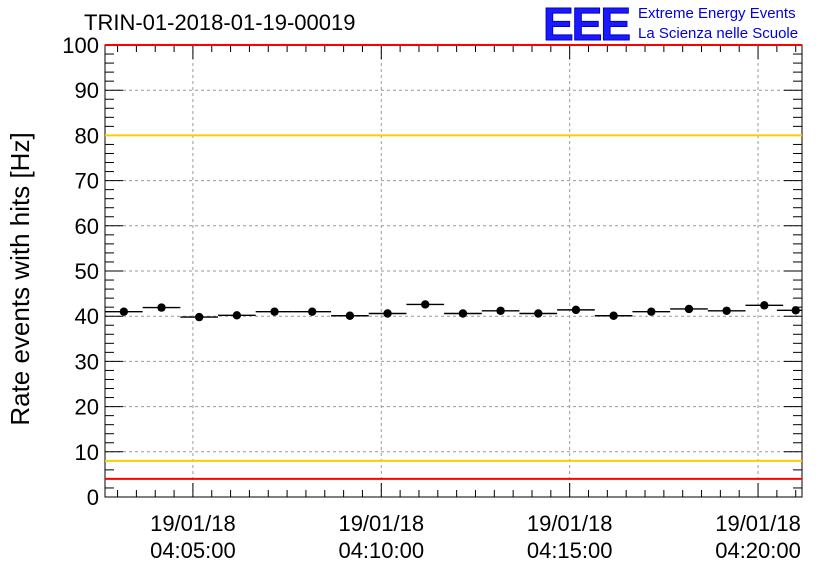  I want to click on chart-title: TRIN-01-2018-01-19-00019, so click(220, 22).